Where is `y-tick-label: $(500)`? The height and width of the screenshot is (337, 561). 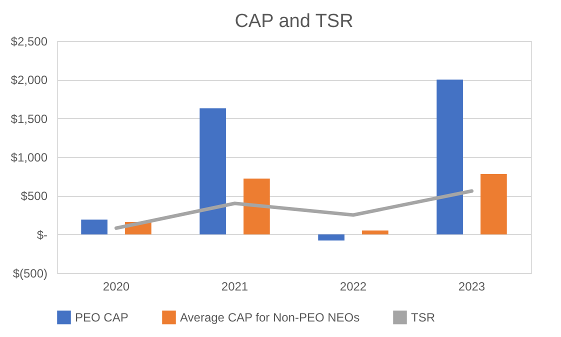 y-tick-label: $(500) is located at coordinates (30, 273).